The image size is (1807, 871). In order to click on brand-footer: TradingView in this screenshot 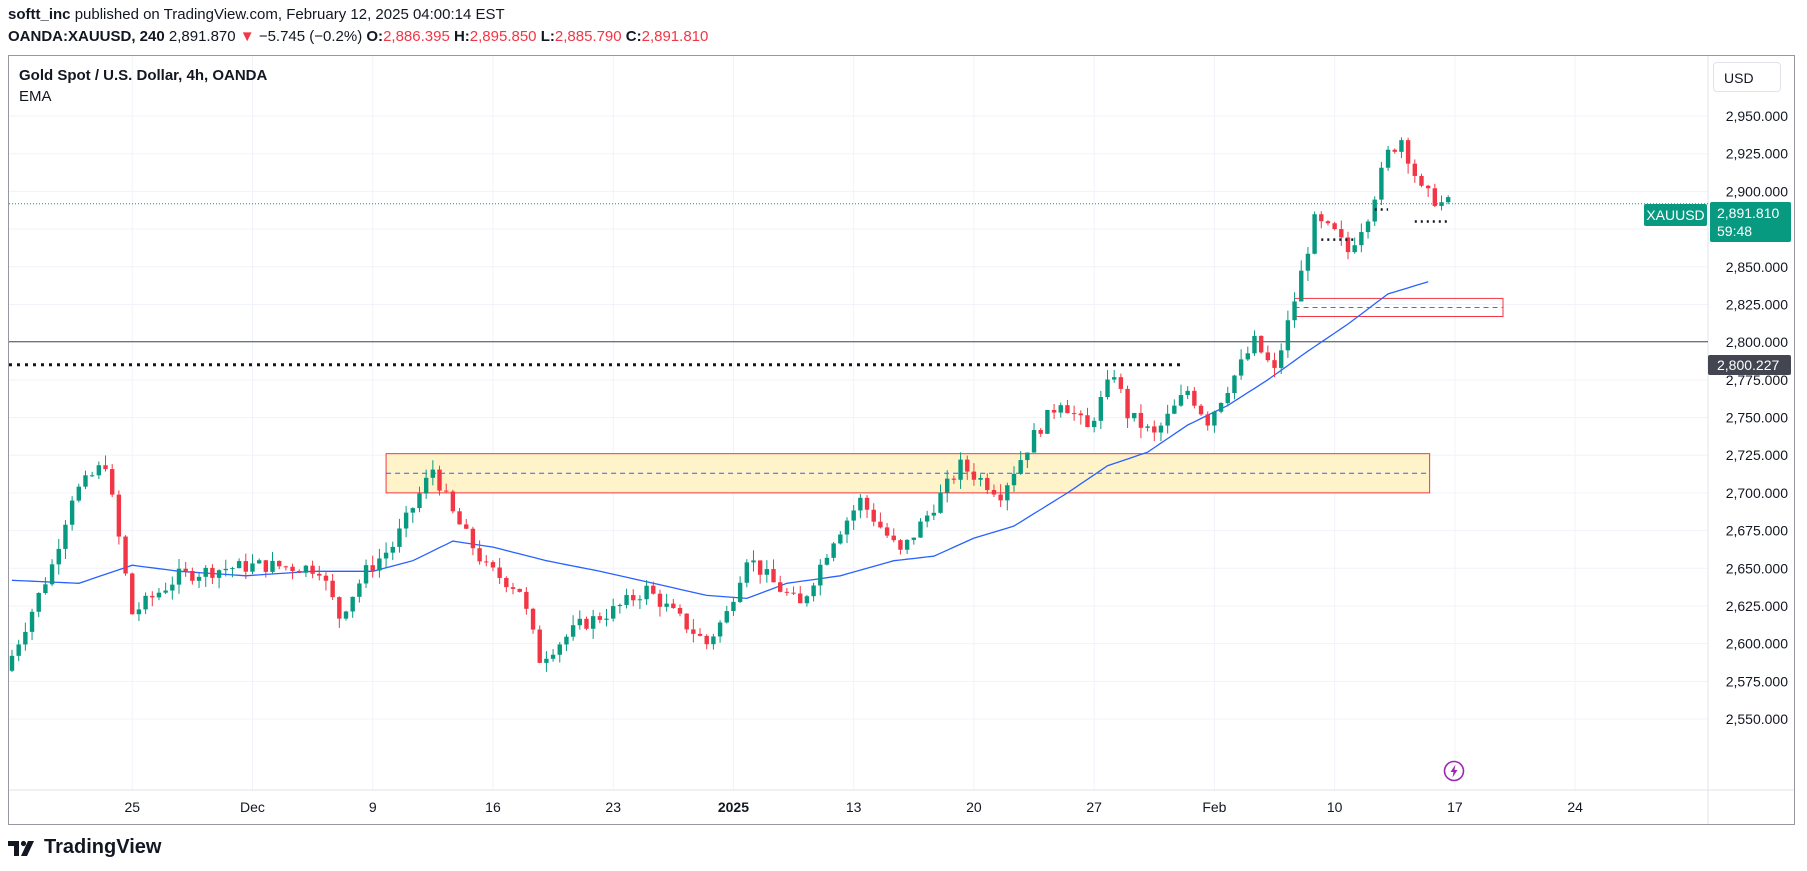, I will do `click(84, 847)`.